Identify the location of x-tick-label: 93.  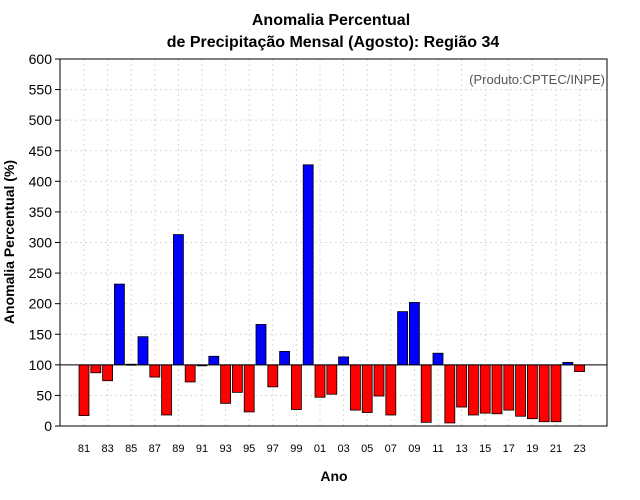
(225, 449).